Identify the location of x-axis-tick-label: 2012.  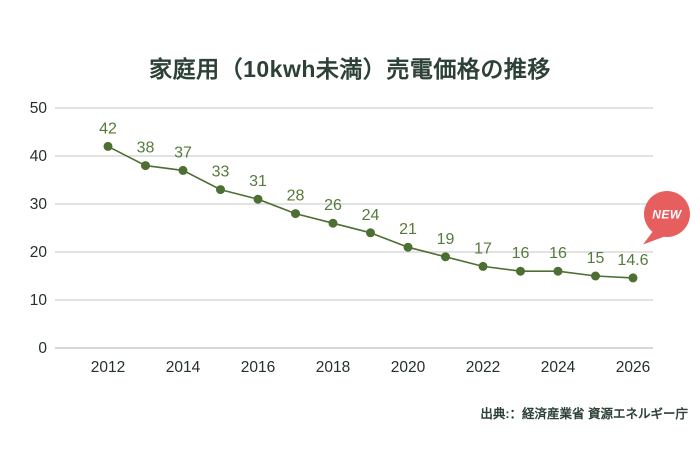
(108, 367).